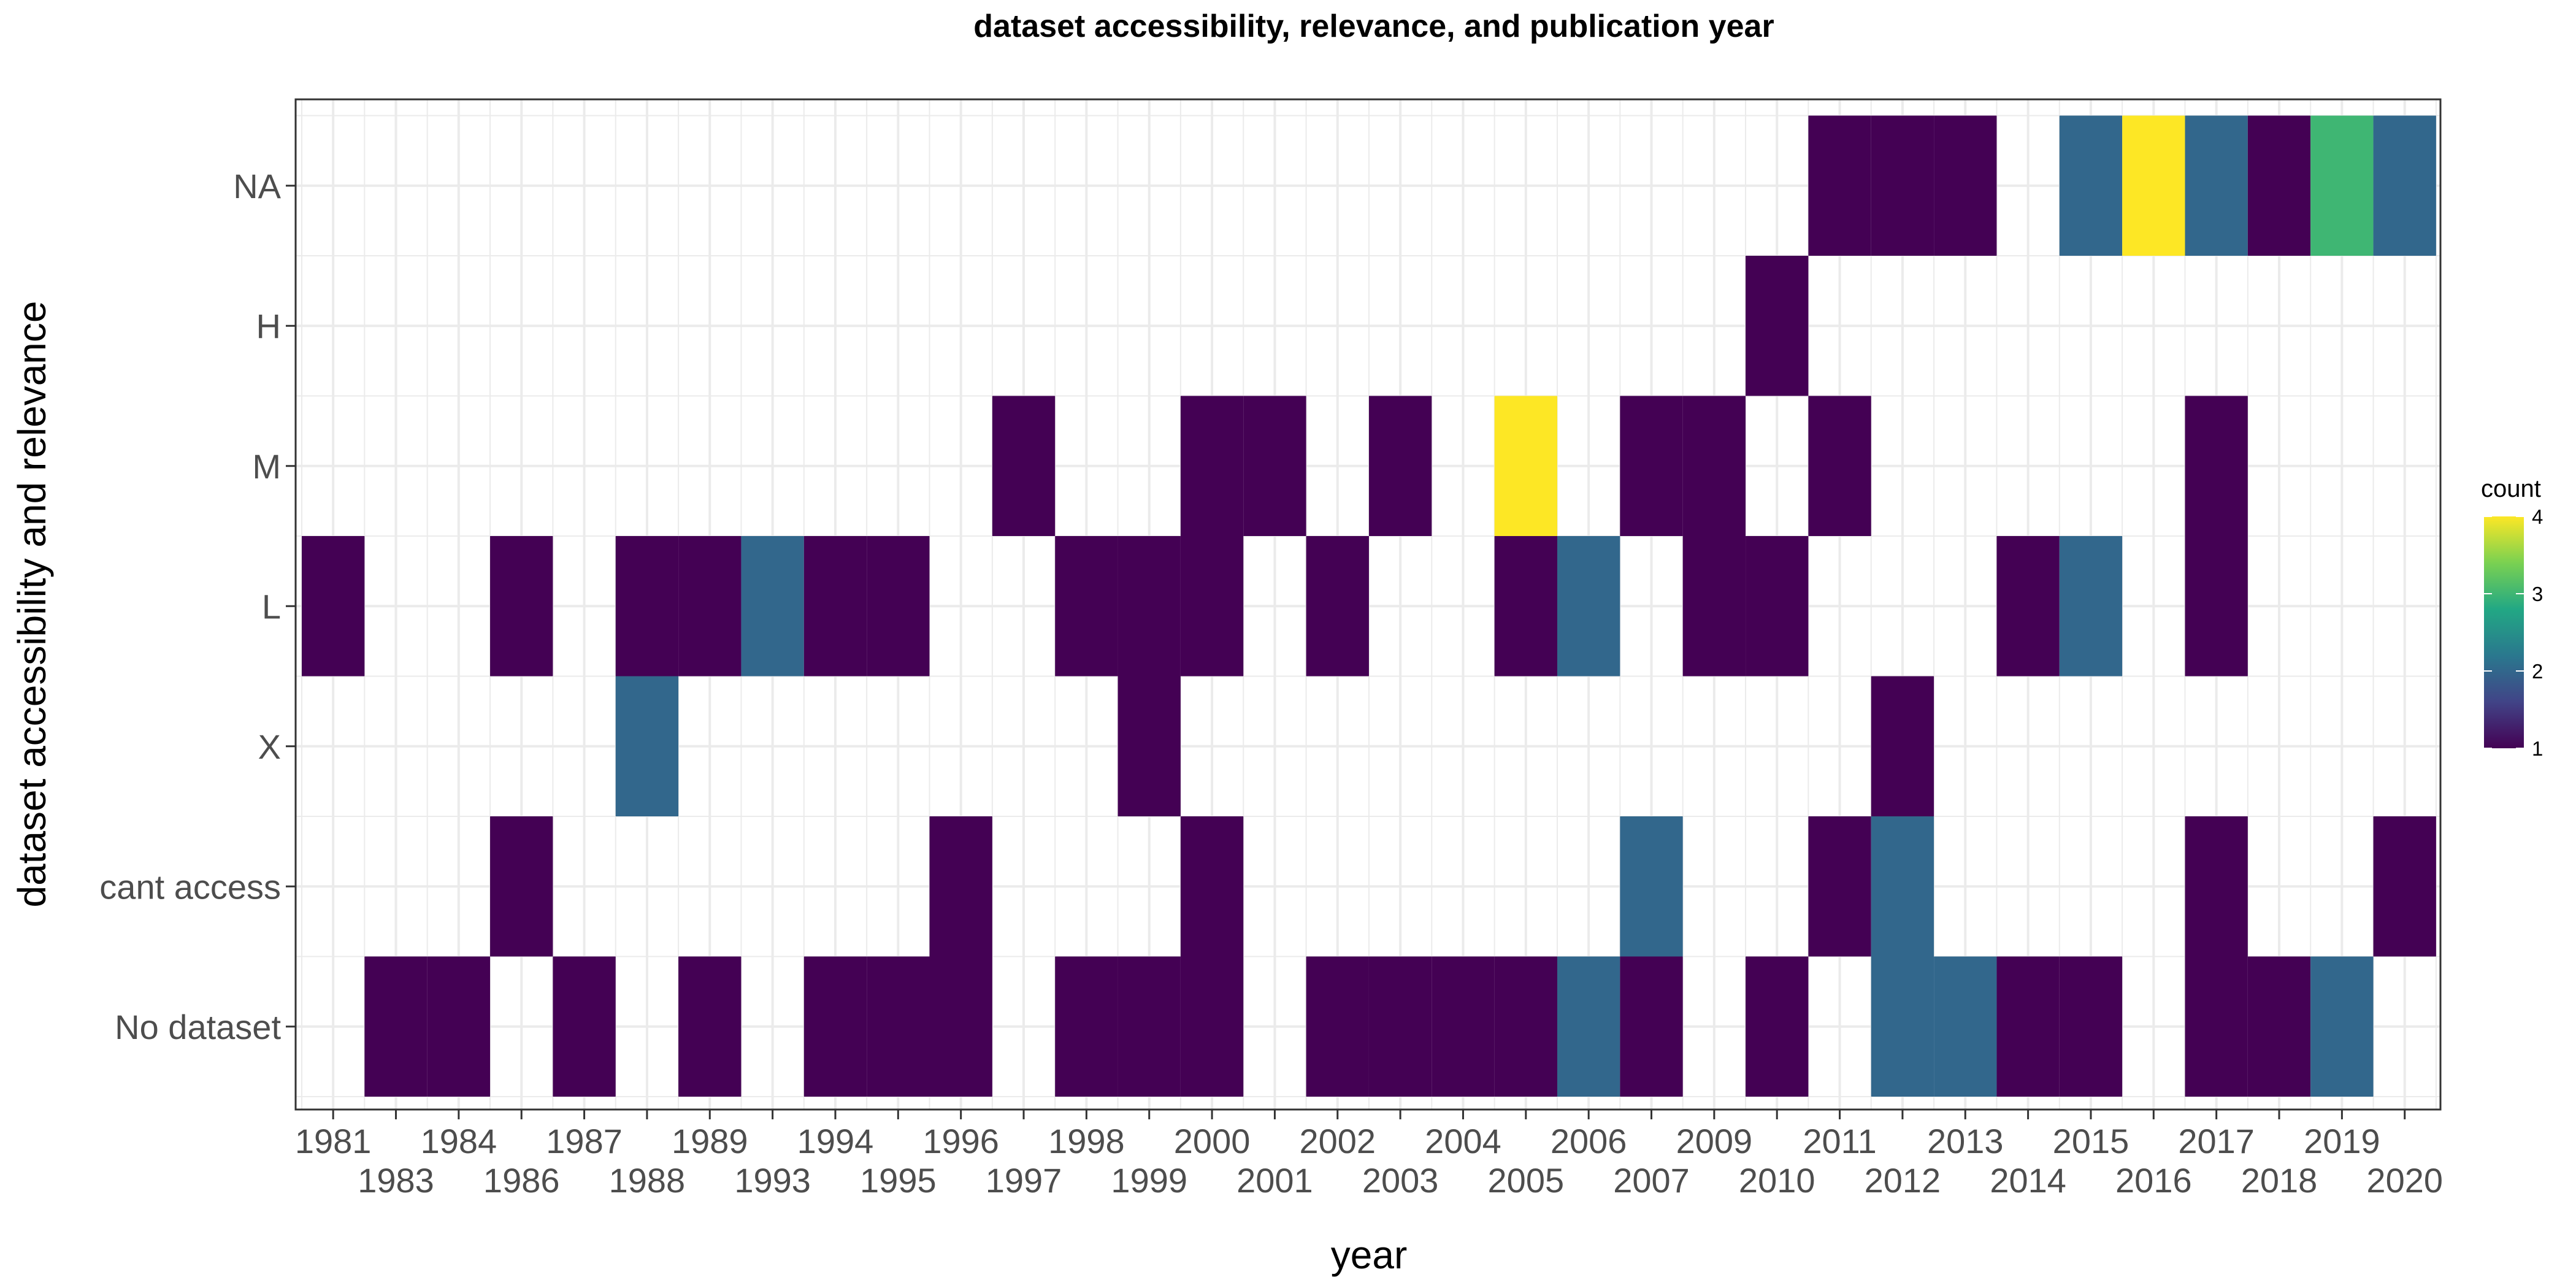  Describe the element at coordinates (1337, 1141) in the screenshot. I see `x-tick-label: 2002` at that location.